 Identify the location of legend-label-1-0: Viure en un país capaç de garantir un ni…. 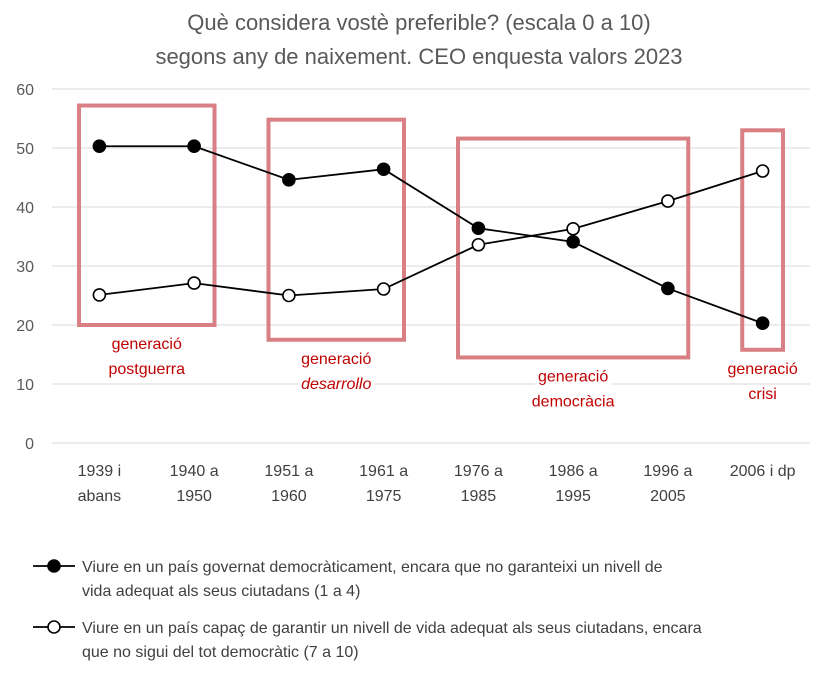
(392, 628).